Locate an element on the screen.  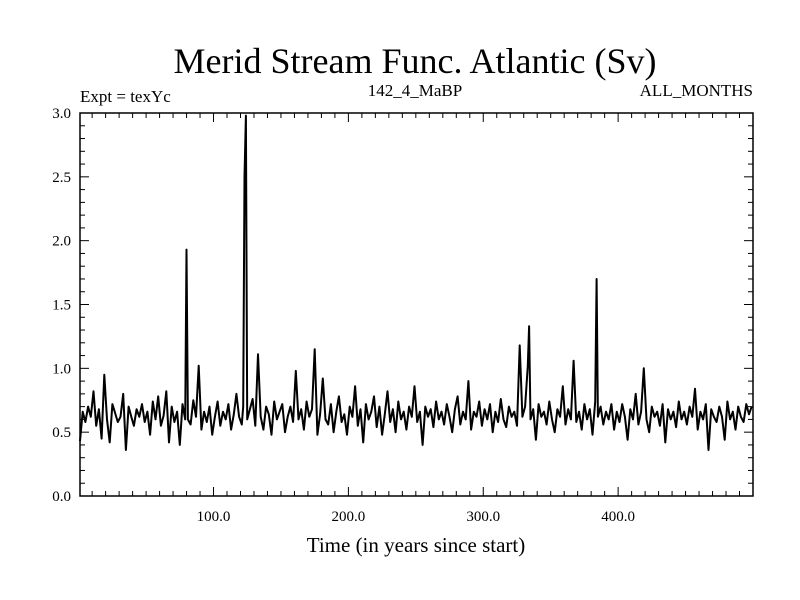
y-tick-label: 2.0 is located at coordinates (61, 242).